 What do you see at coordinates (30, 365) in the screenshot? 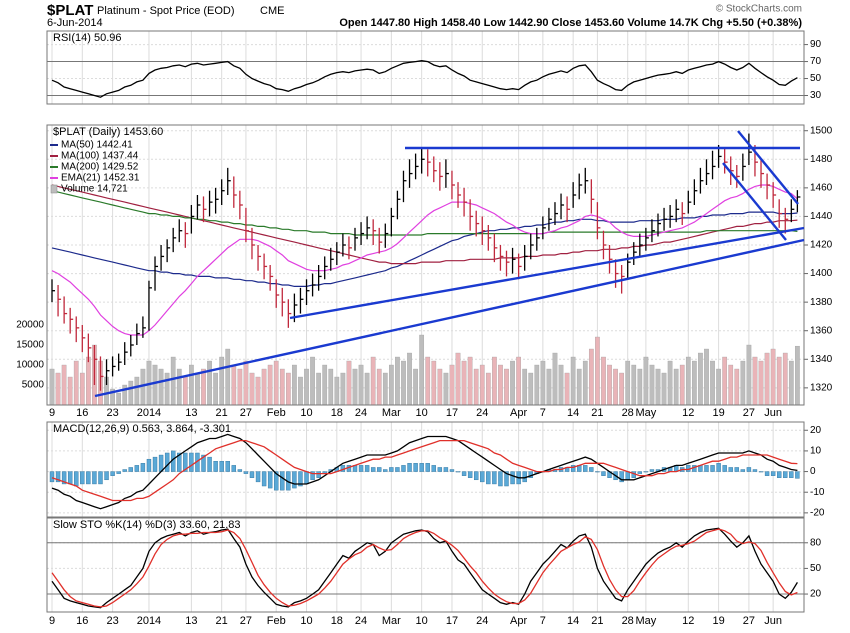
I see `volume-tick-label: 10000` at bounding box center [30, 365].